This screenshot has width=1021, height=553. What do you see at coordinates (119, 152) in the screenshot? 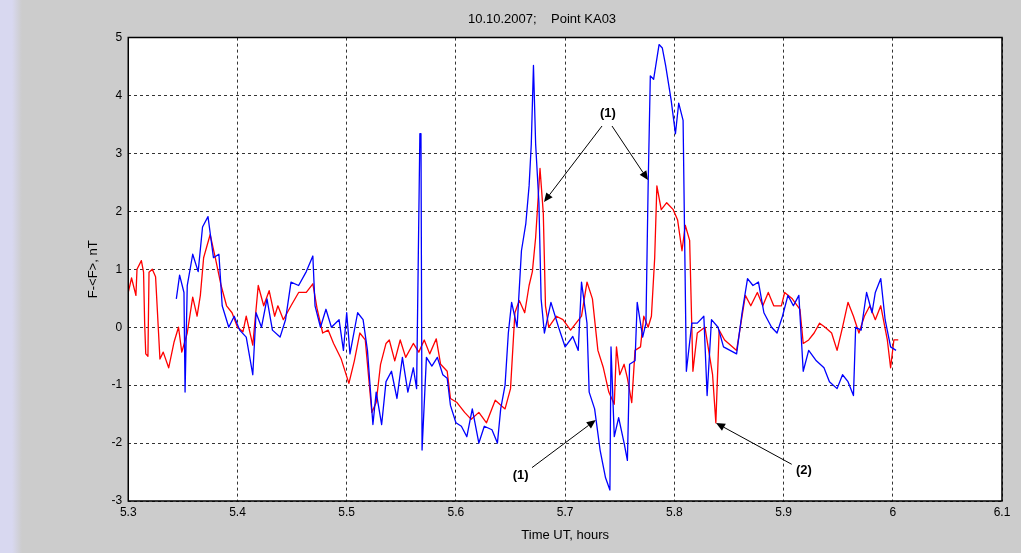
I see `y-tick-label: 3` at bounding box center [119, 152].